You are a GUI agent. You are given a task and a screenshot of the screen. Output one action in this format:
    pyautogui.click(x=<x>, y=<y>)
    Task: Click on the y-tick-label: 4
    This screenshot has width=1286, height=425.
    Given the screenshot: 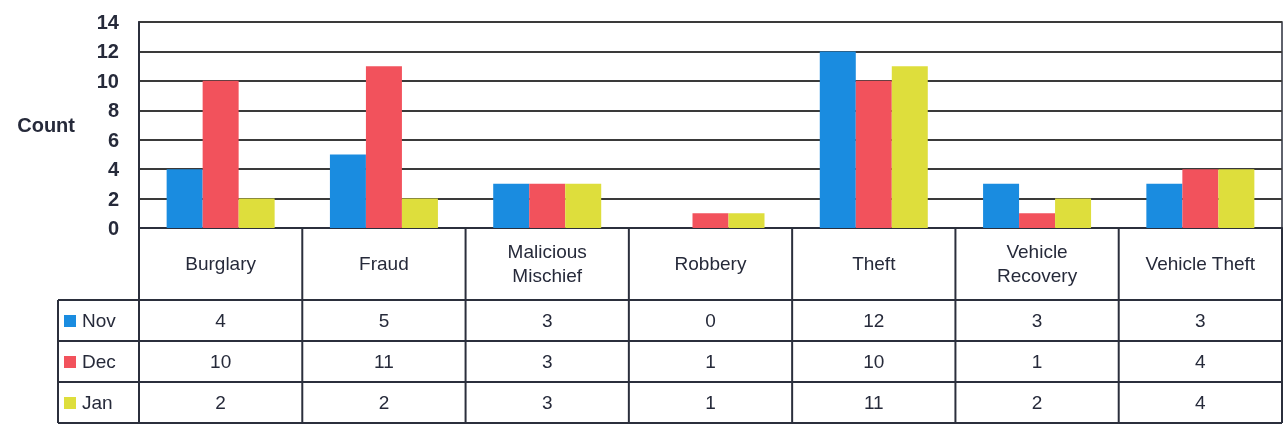 What is the action you would take?
    pyautogui.click(x=113, y=169)
    